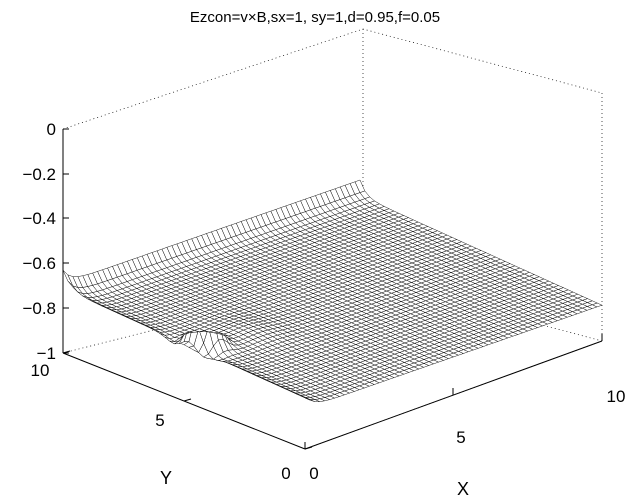 This screenshot has width=630, height=502. What do you see at coordinates (285, 473) in the screenshot?
I see `y-tick-label: 0` at bounding box center [285, 473].